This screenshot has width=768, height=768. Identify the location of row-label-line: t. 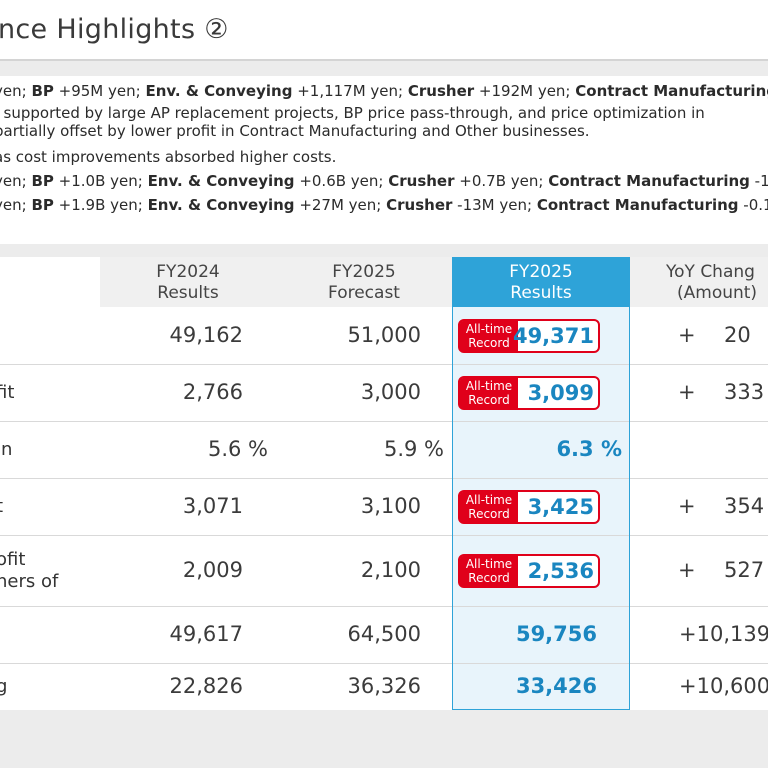
(1, 507).